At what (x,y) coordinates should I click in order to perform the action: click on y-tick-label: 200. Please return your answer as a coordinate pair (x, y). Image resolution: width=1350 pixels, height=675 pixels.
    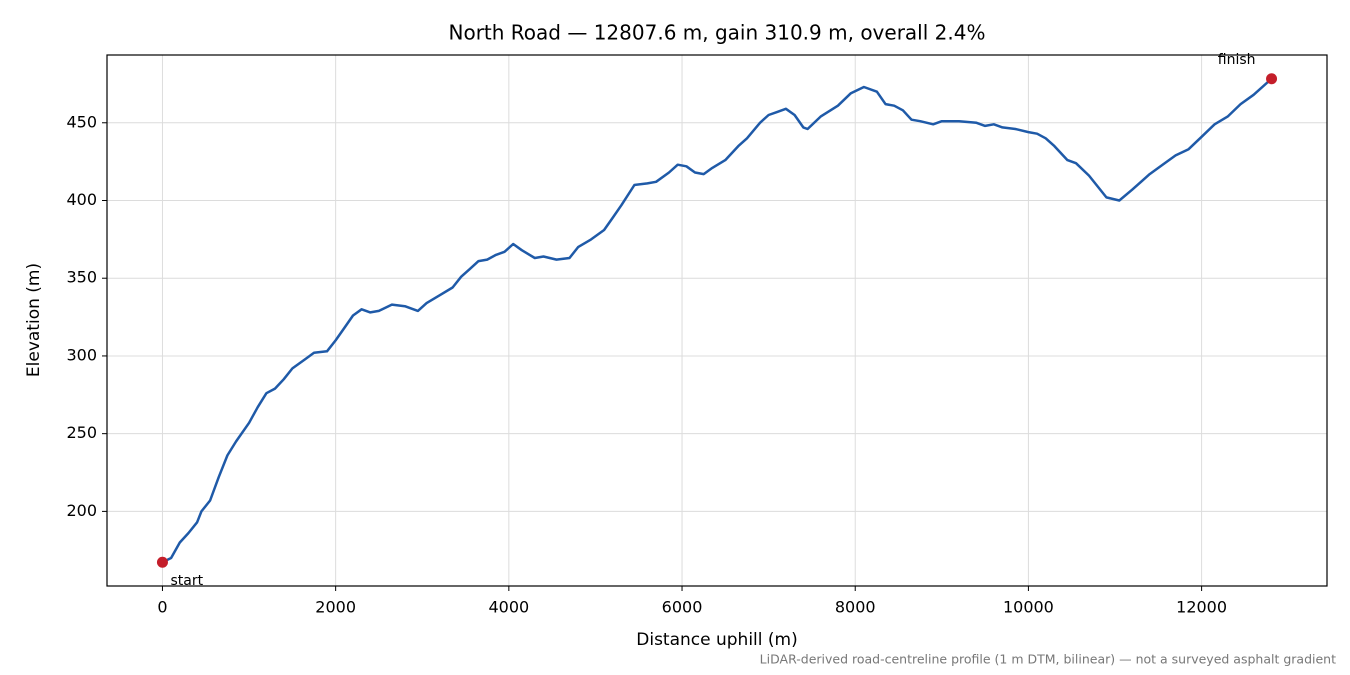
    Looking at the image, I should click on (81, 510).